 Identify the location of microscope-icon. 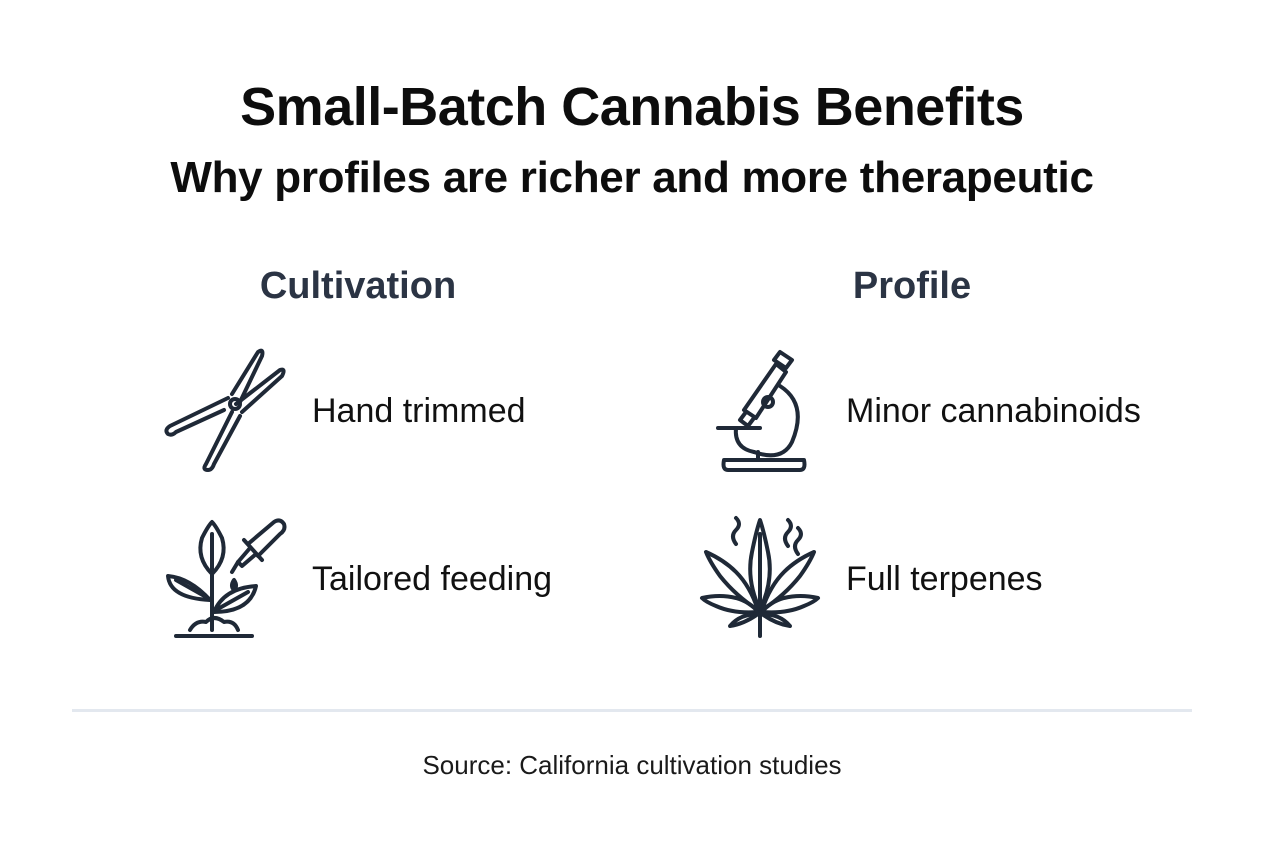
(761, 411).